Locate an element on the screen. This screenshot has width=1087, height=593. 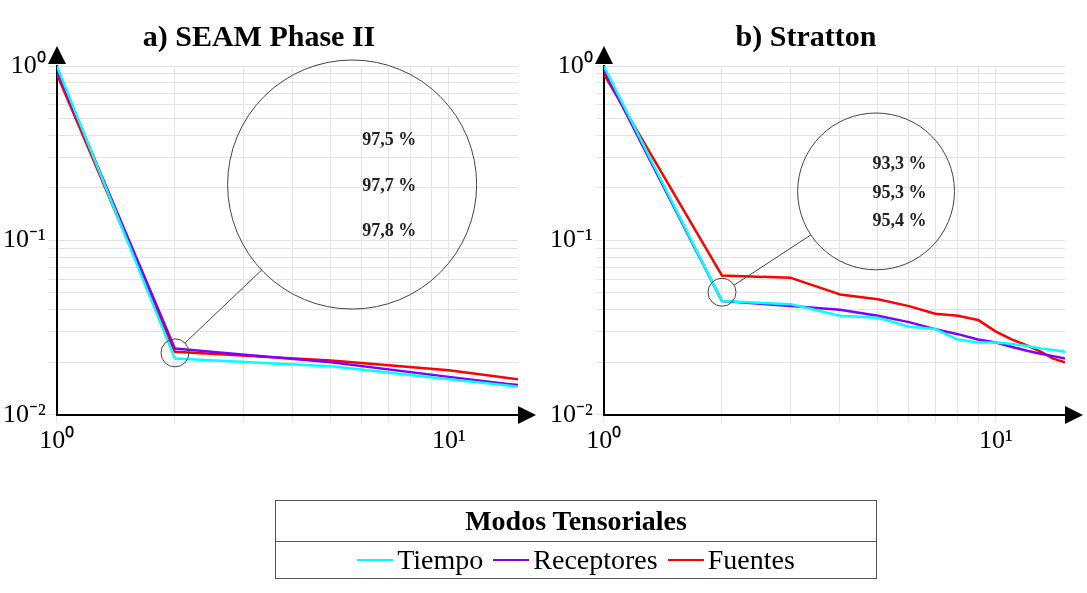
legend-label: Receptores is located at coordinates (595, 560).